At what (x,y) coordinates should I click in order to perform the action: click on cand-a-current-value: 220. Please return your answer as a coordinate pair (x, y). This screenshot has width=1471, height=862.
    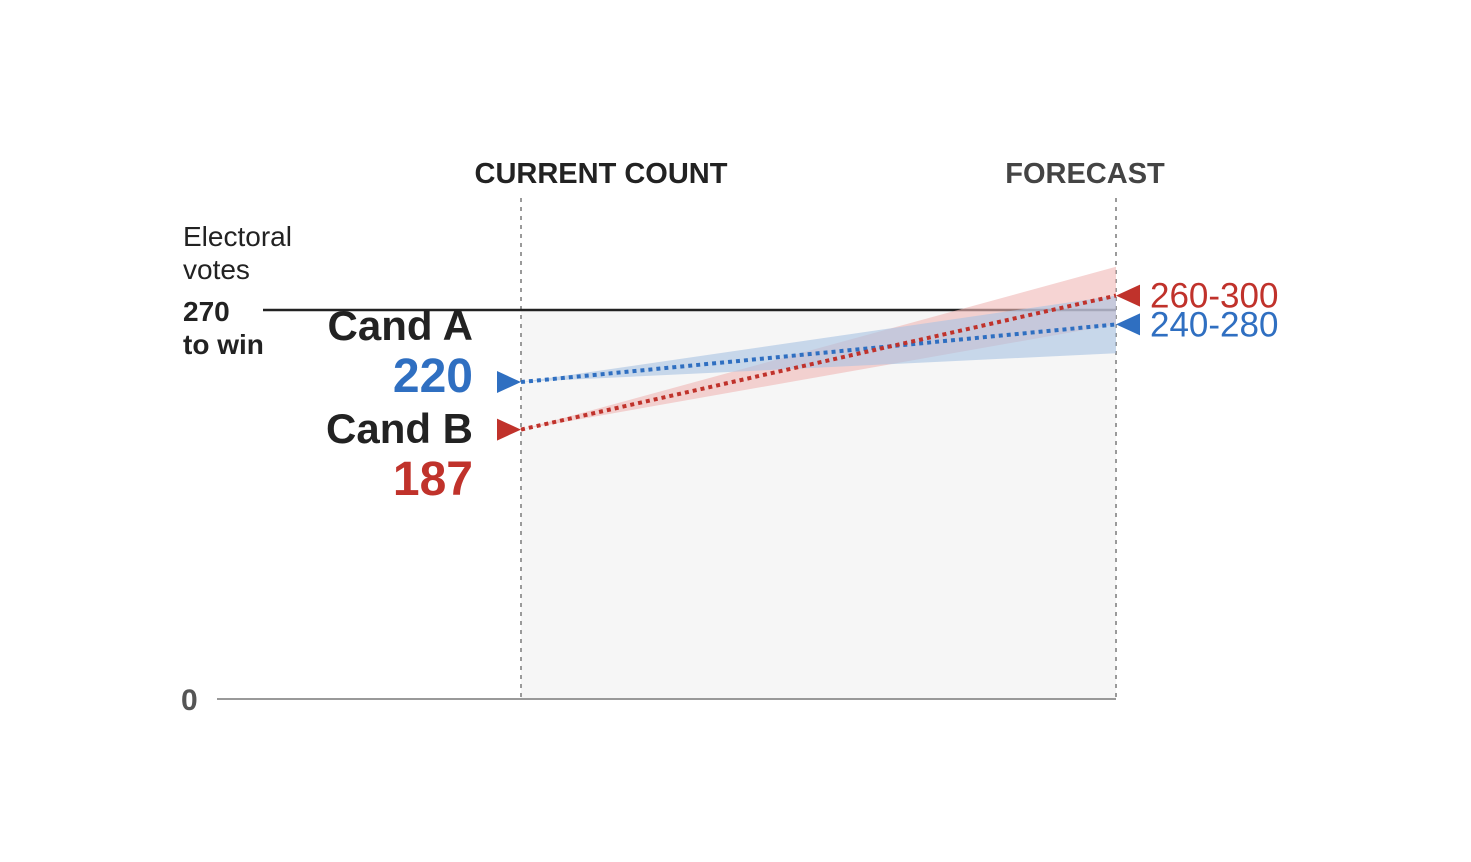
    Looking at the image, I should click on (433, 376).